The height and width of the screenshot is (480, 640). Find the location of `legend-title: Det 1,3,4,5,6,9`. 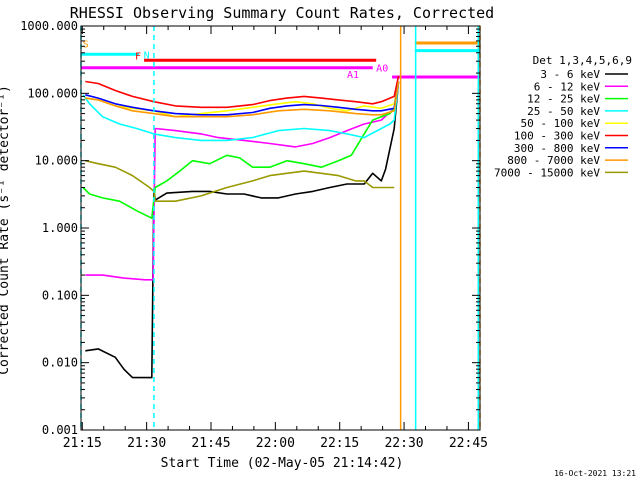

legend-title: Det 1,3,4,5,6,9 is located at coordinates (582, 60).